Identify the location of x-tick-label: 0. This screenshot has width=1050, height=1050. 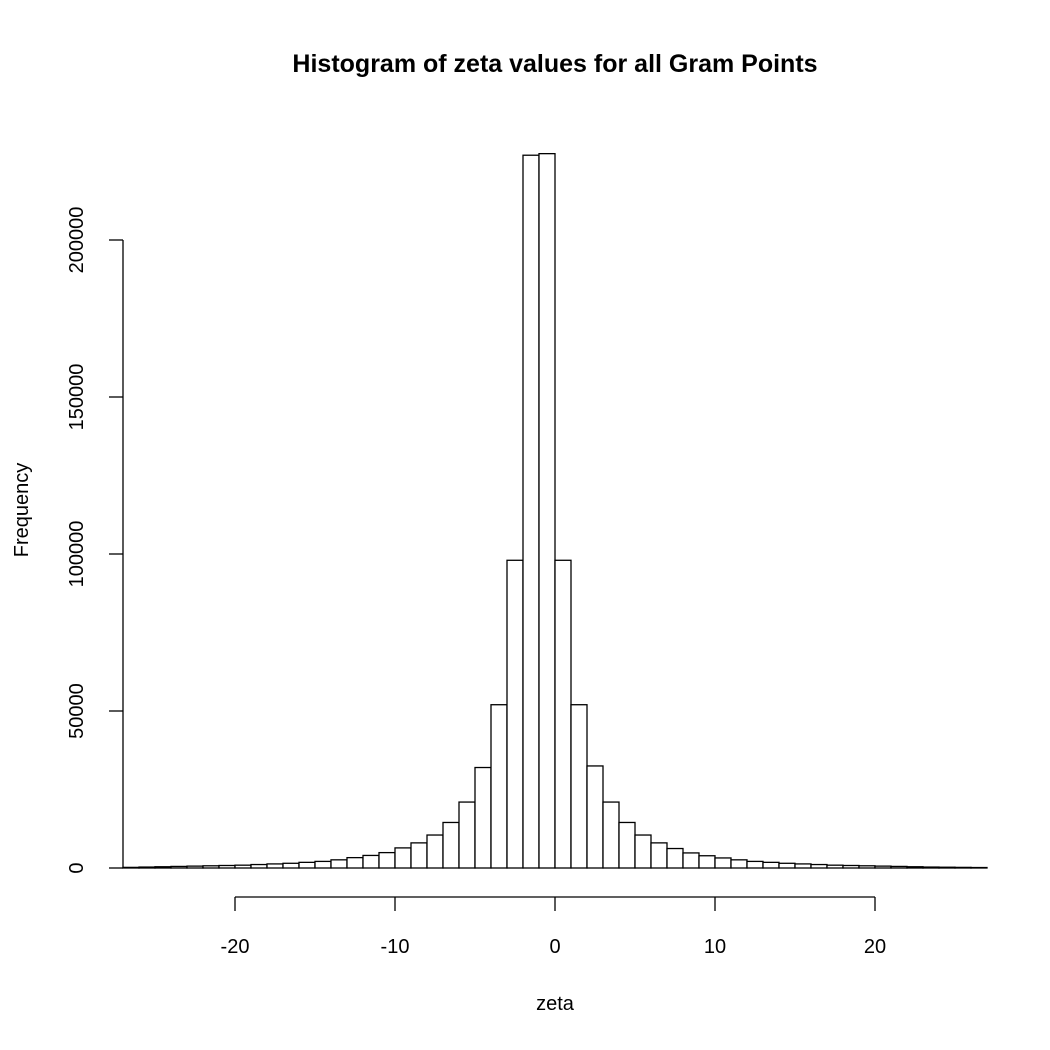
(554, 947).